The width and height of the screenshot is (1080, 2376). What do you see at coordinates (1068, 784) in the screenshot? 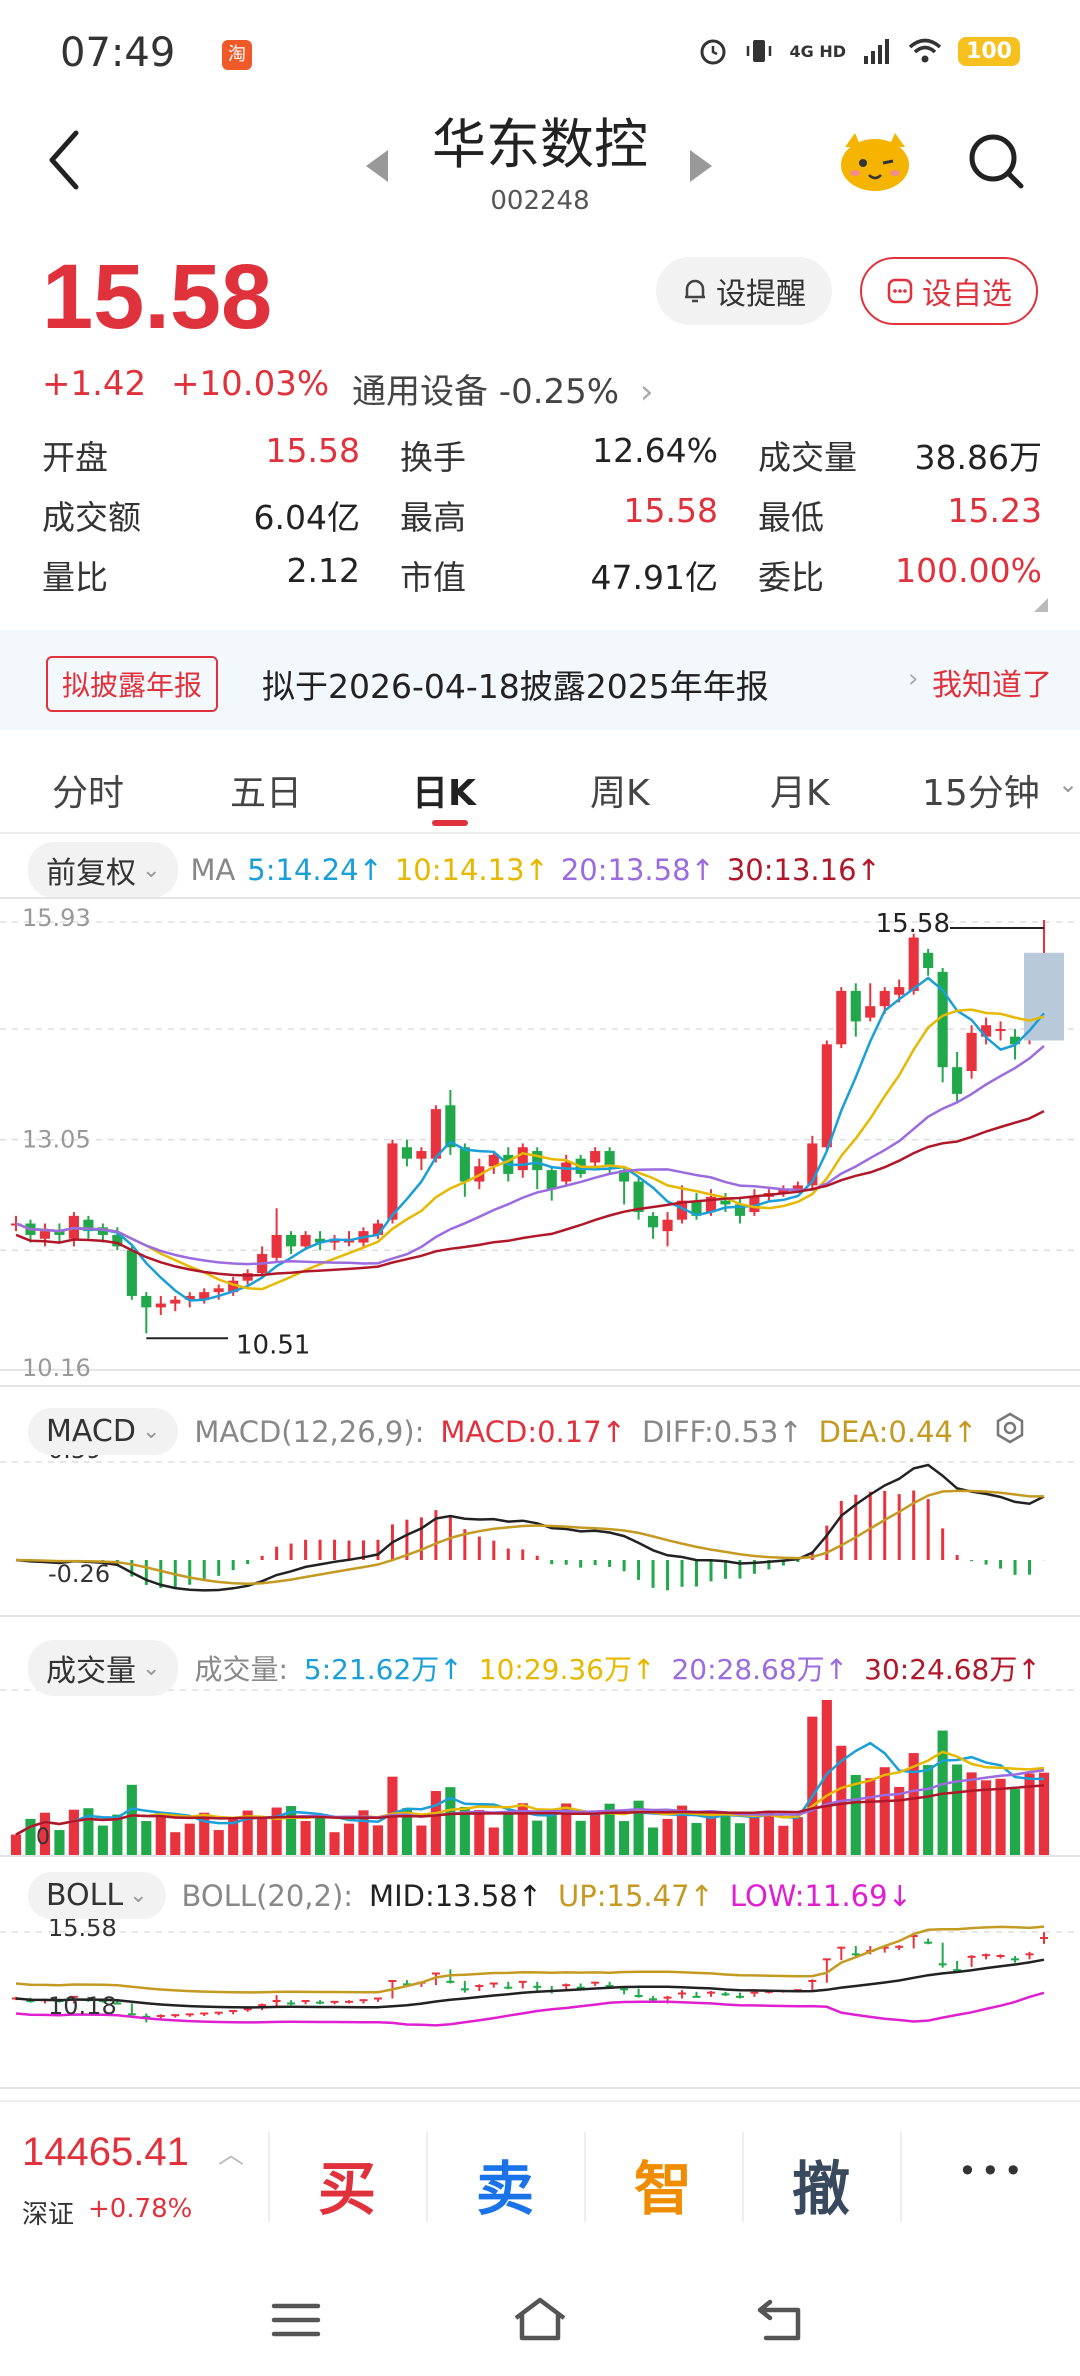
I see `chevron-down-icon: ⌄` at bounding box center [1068, 784].